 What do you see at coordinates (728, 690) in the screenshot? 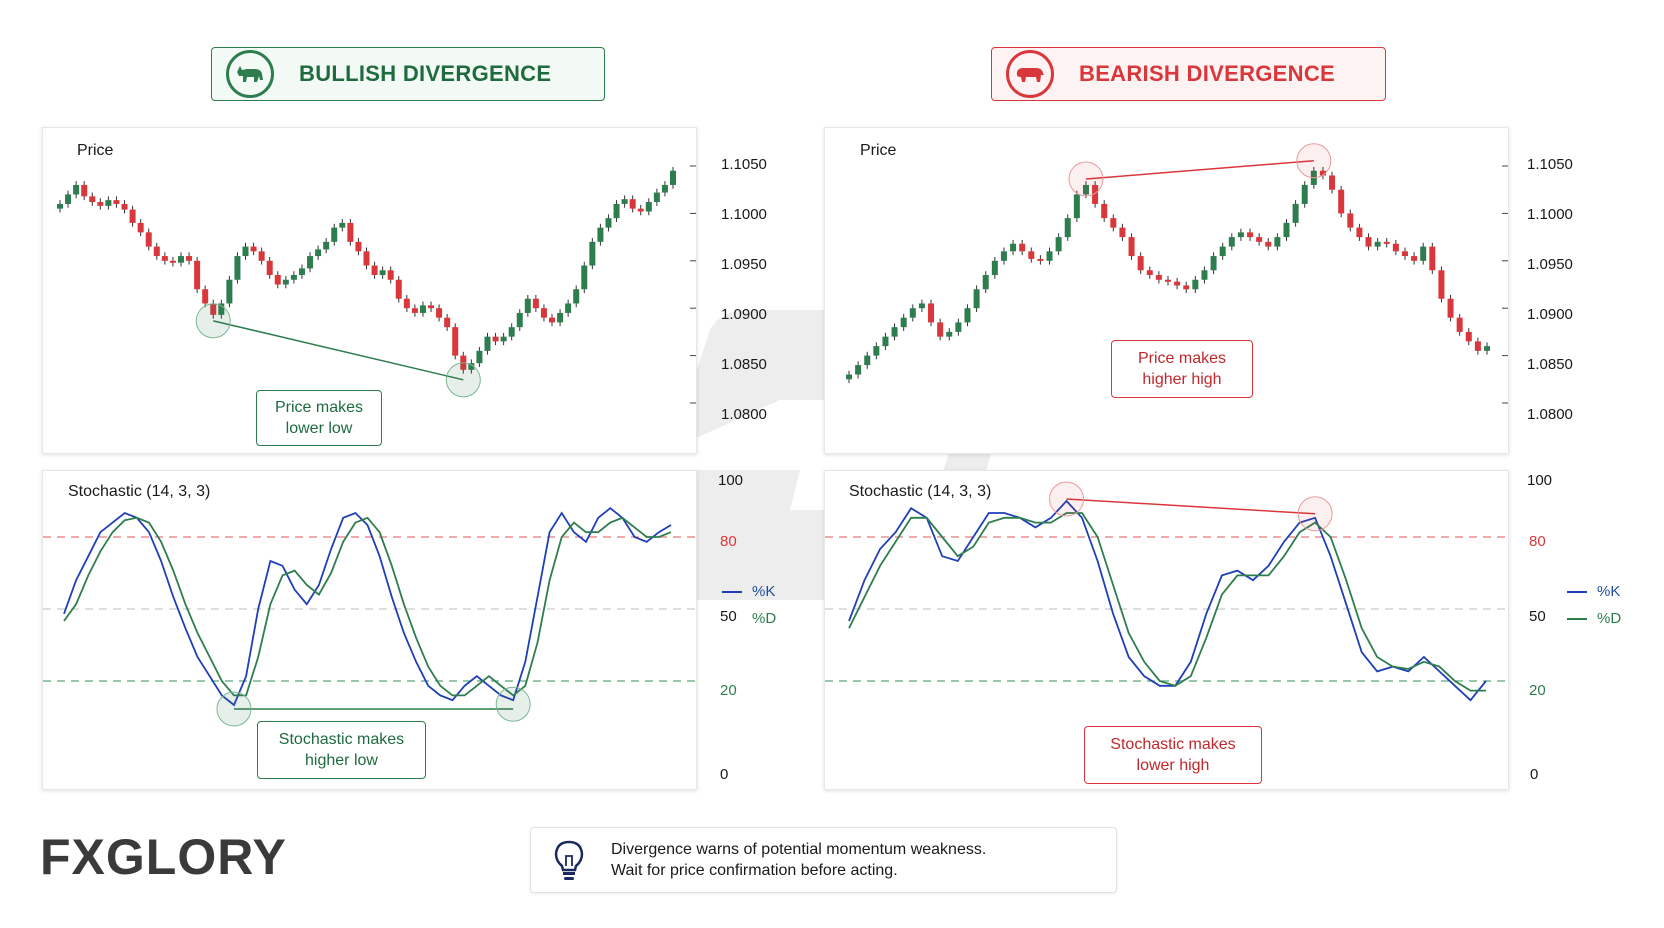
I see `stoch-tick: 20` at bounding box center [728, 690].